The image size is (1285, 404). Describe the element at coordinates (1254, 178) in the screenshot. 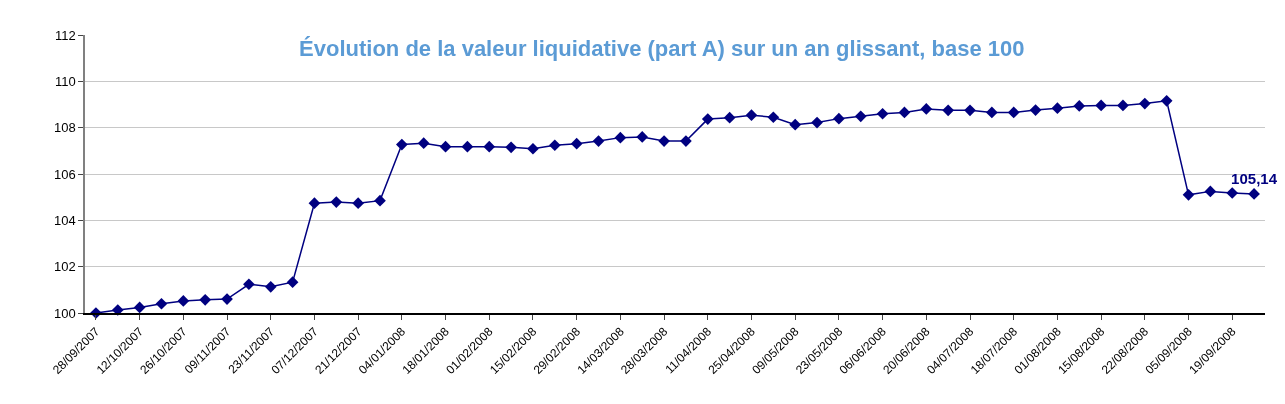

I see `data-label: 105,14` at that location.